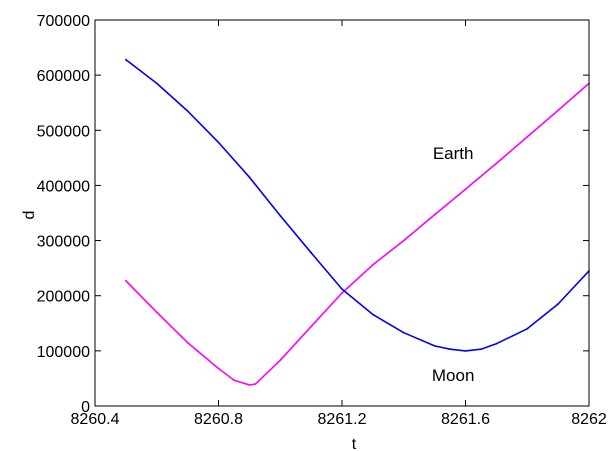  What do you see at coordinates (63, 352) in the screenshot?
I see `y-tick-label: 100000` at bounding box center [63, 352].